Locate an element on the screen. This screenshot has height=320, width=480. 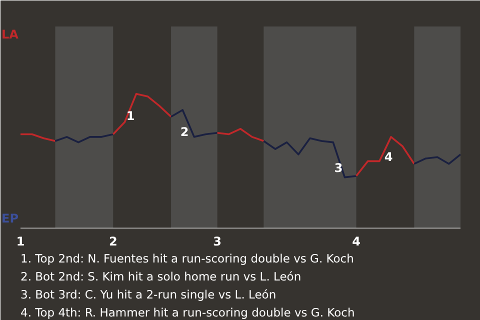
text: 4. Top 4th: R. Hammer hit a run-scoring double vs G. Koch is located at coordinates (187, 313).